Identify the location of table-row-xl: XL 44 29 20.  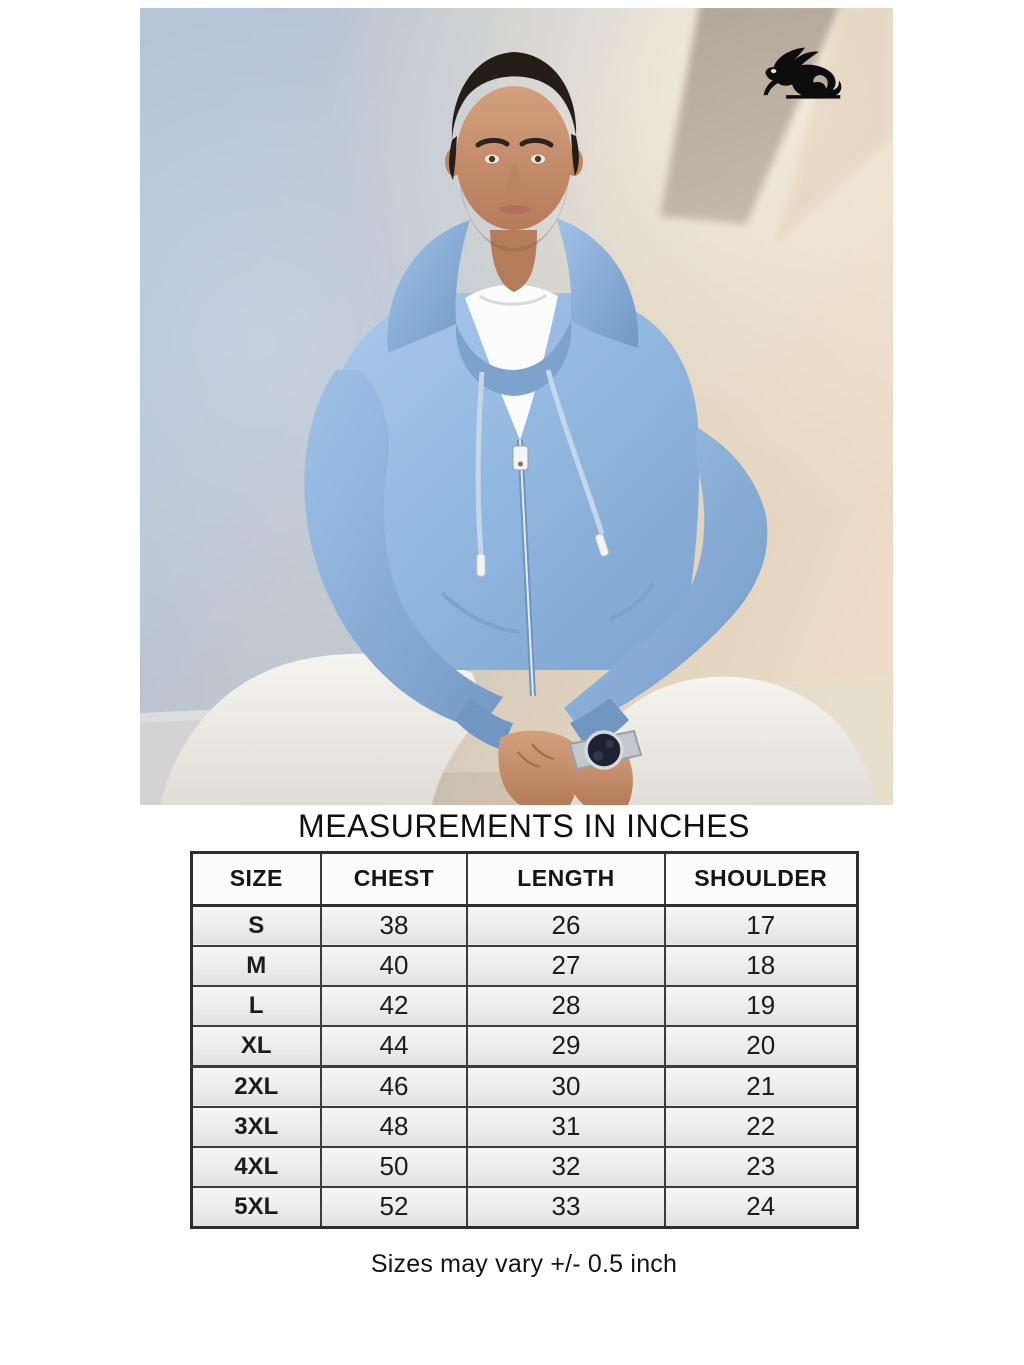
(524, 1046).